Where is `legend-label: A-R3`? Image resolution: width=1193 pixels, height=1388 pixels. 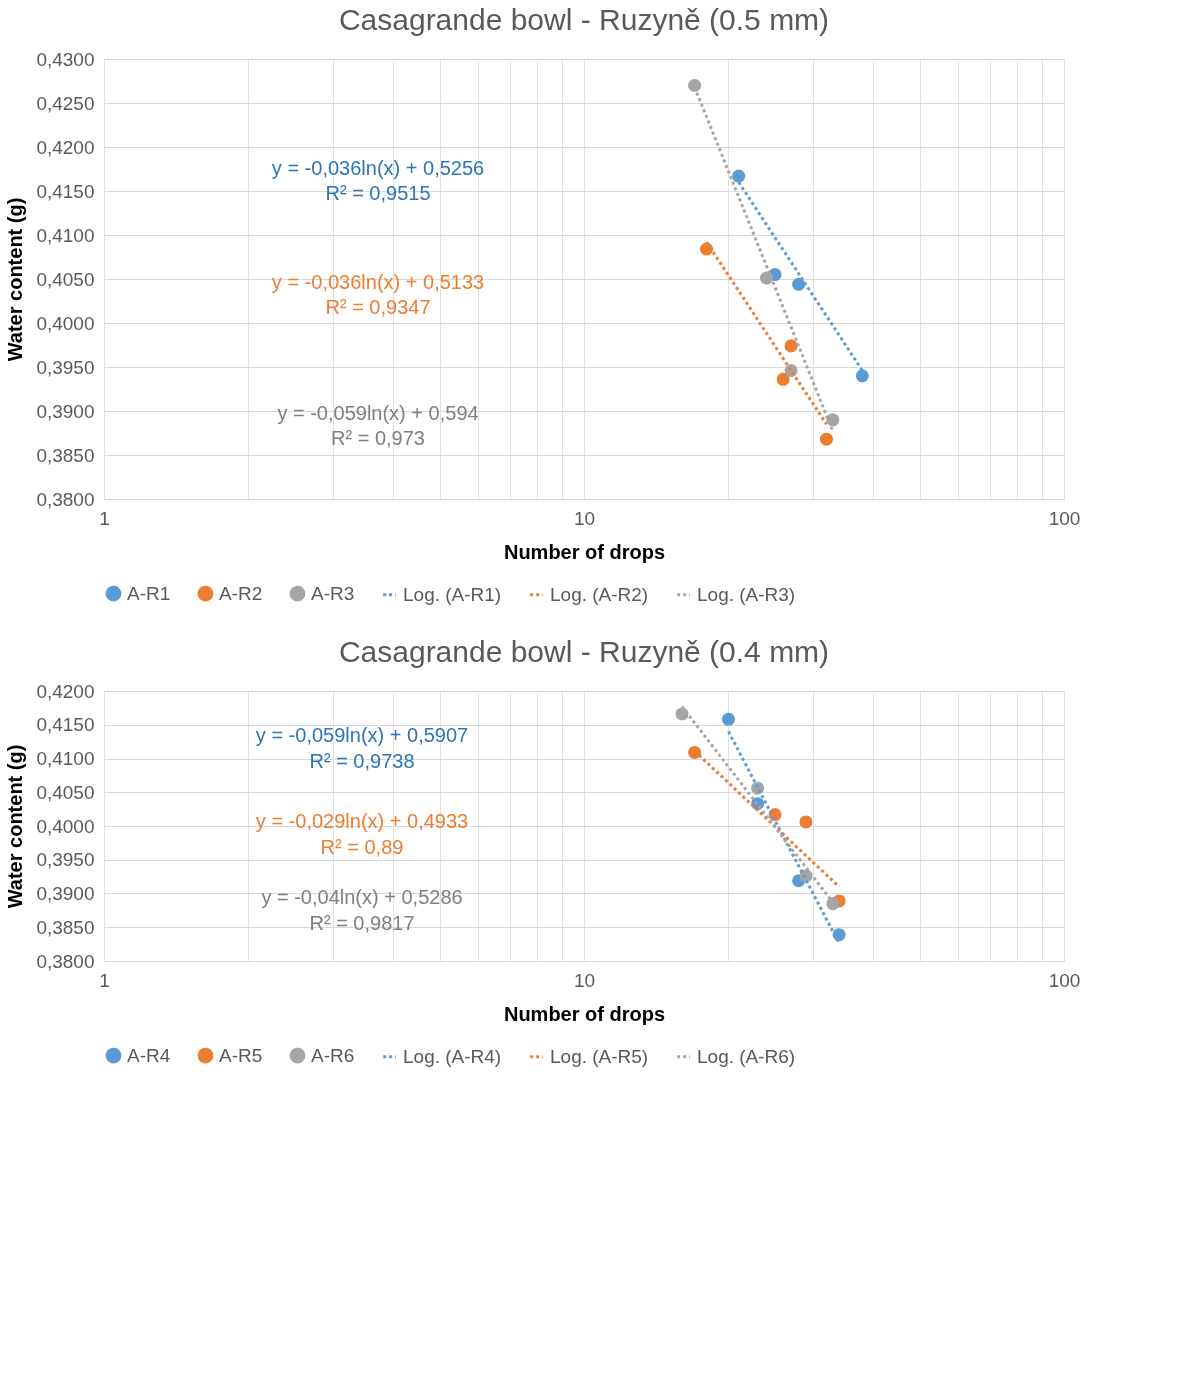 legend-label: A-R3 is located at coordinates (333, 593).